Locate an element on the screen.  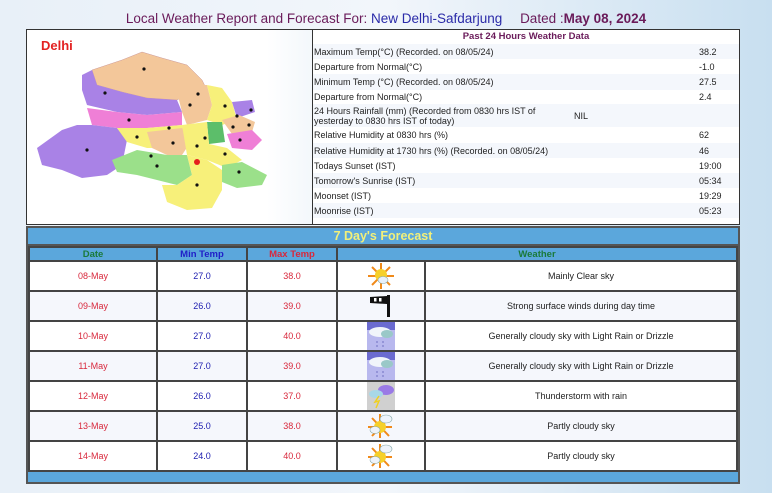
map-label: Delhi is located at coordinates (57, 45).